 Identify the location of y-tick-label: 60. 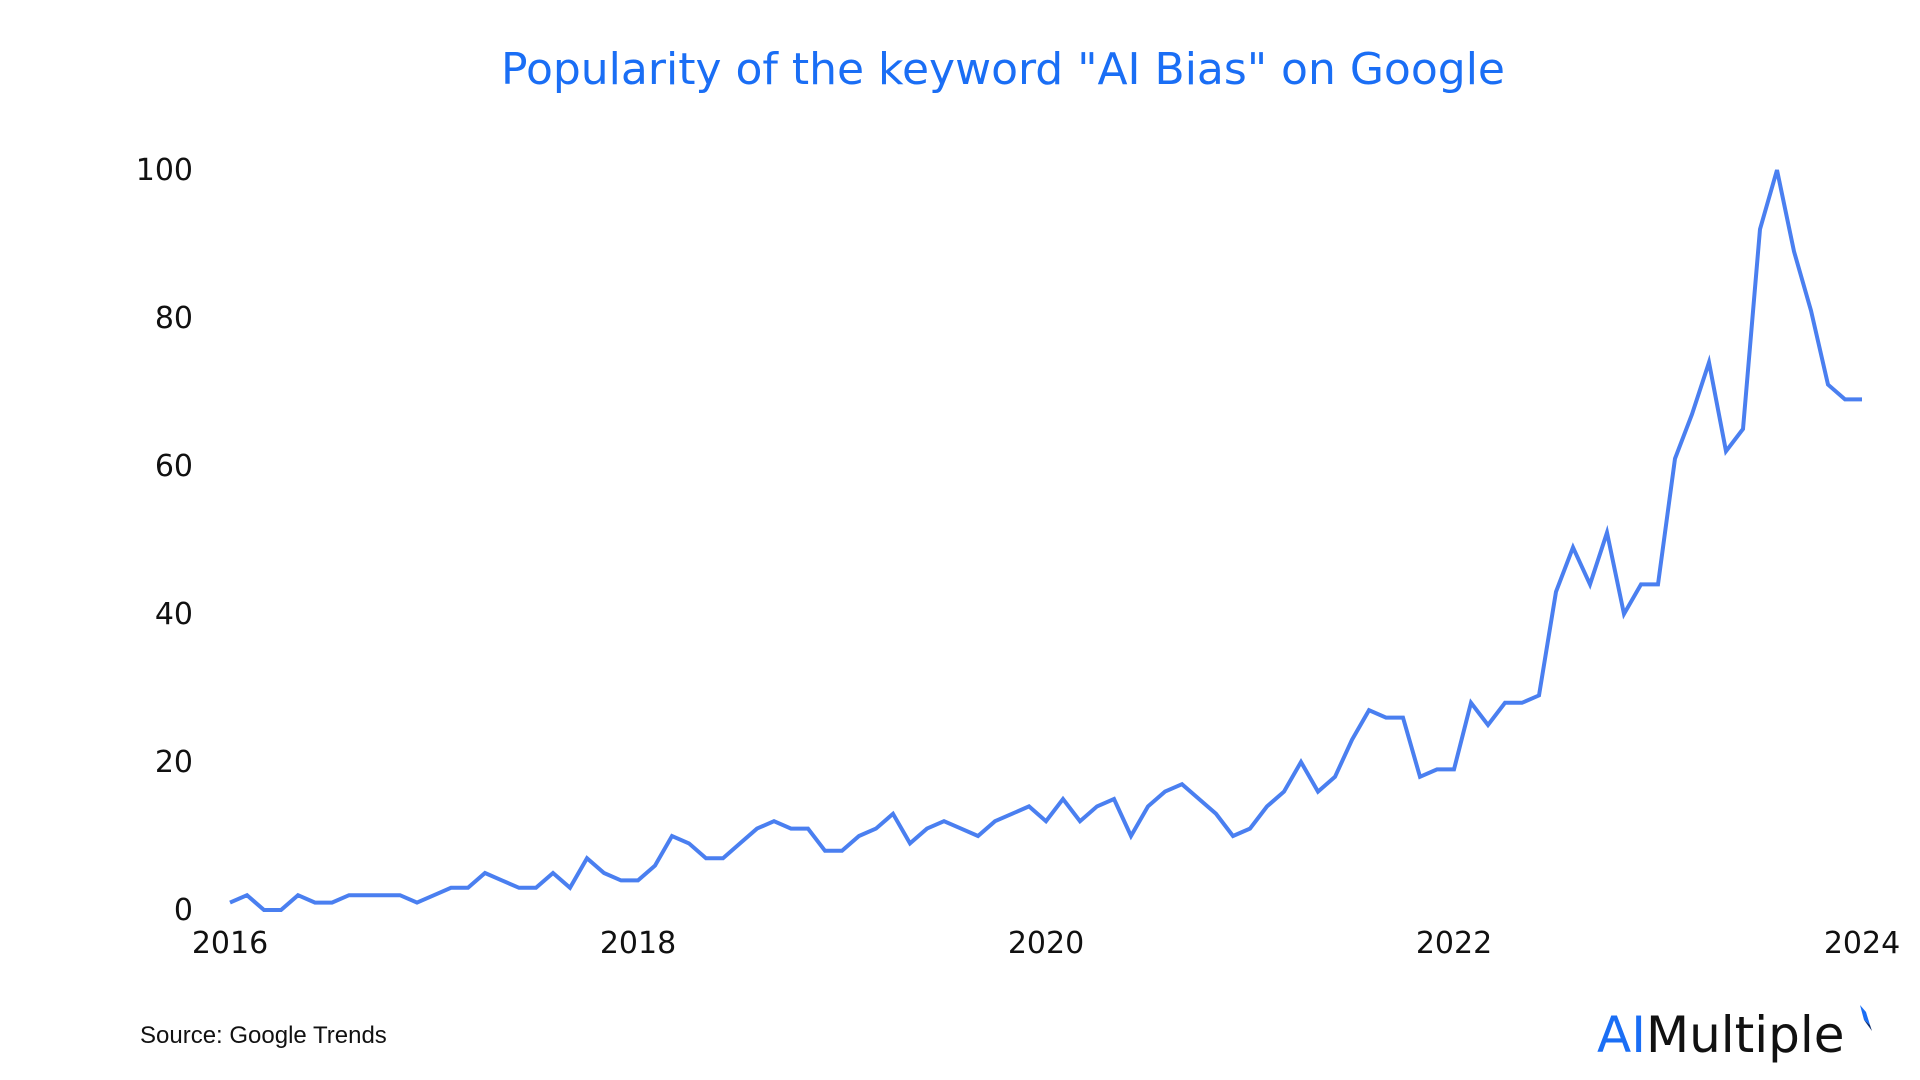
(174, 466).